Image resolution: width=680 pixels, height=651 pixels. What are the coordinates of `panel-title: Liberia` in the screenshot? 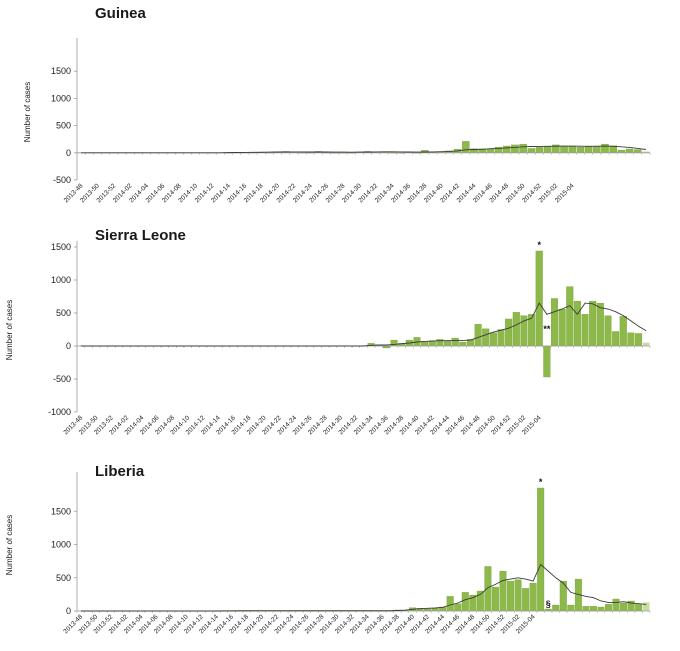 It's located at (120, 471).